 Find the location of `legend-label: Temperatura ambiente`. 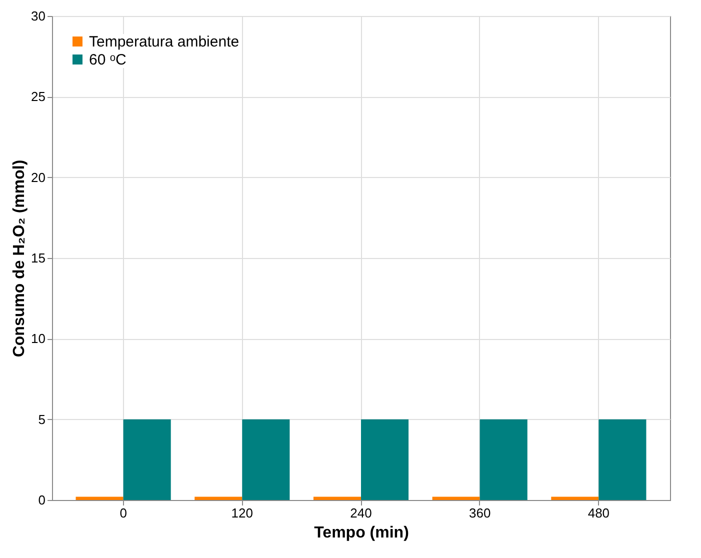

legend-label: Temperatura ambiente is located at coordinates (164, 42).